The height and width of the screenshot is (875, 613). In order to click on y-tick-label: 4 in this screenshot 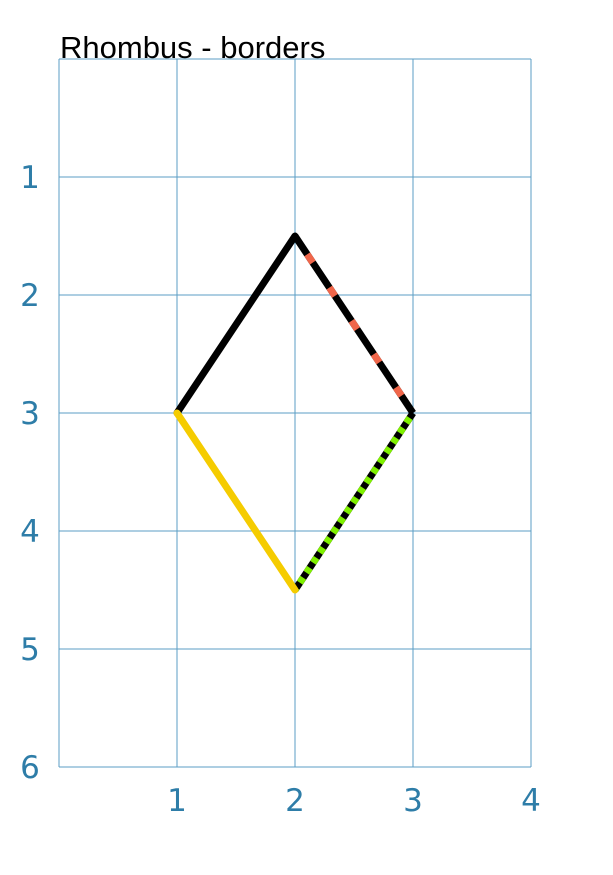, I will do `click(30, 532)`.